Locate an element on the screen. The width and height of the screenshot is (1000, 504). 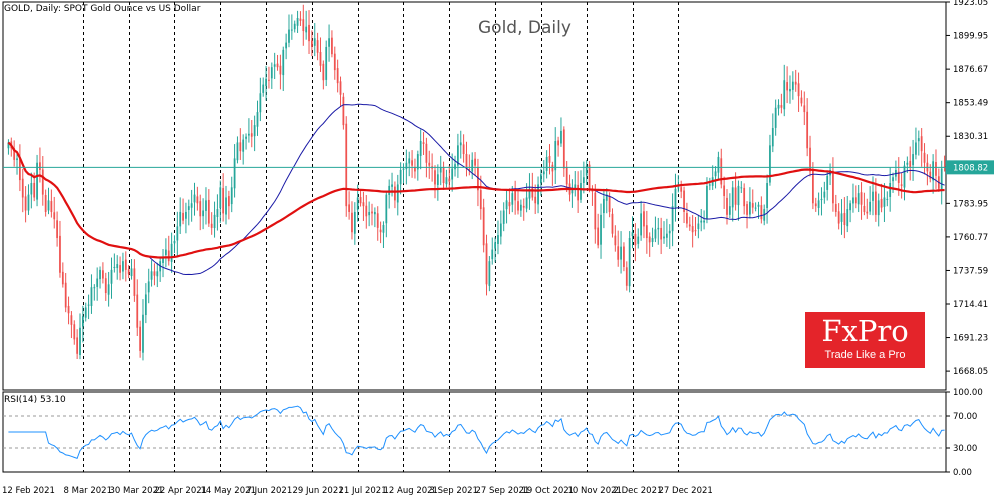
y-tick-label: 1830.31 is located at coordinates (970, 137).